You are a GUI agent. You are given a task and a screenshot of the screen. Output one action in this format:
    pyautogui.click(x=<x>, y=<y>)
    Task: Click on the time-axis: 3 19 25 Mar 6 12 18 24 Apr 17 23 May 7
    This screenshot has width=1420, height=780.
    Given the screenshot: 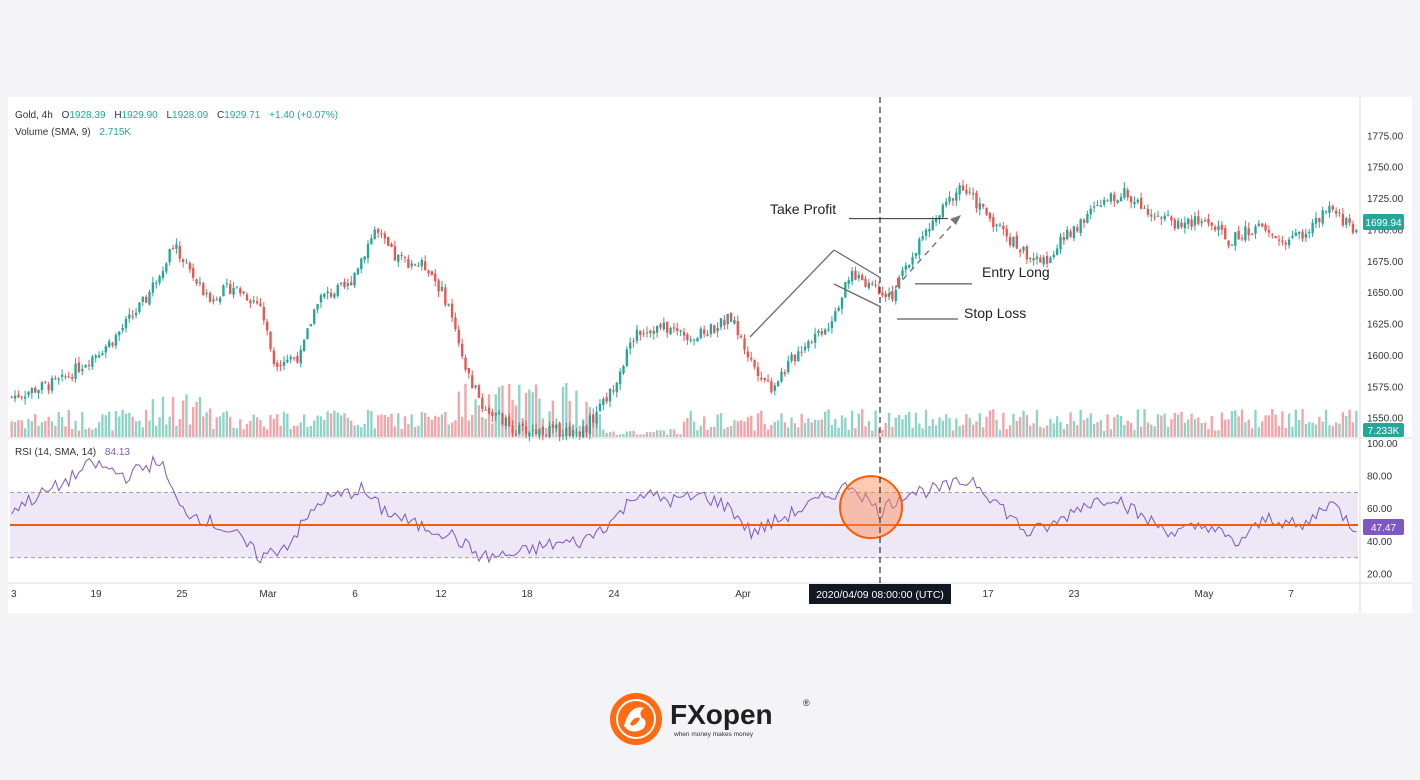 What is the action you would take?
    pyautogui.click(x=652, y=594)
    